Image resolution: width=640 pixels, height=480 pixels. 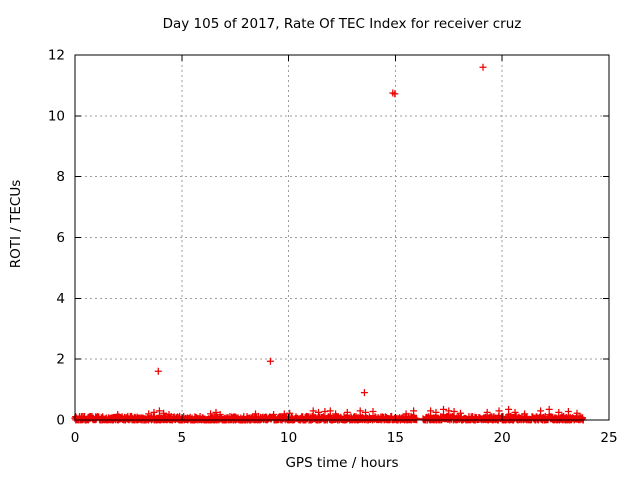 I want to click on y-tick-label: 2, so click(x=60, y=360).